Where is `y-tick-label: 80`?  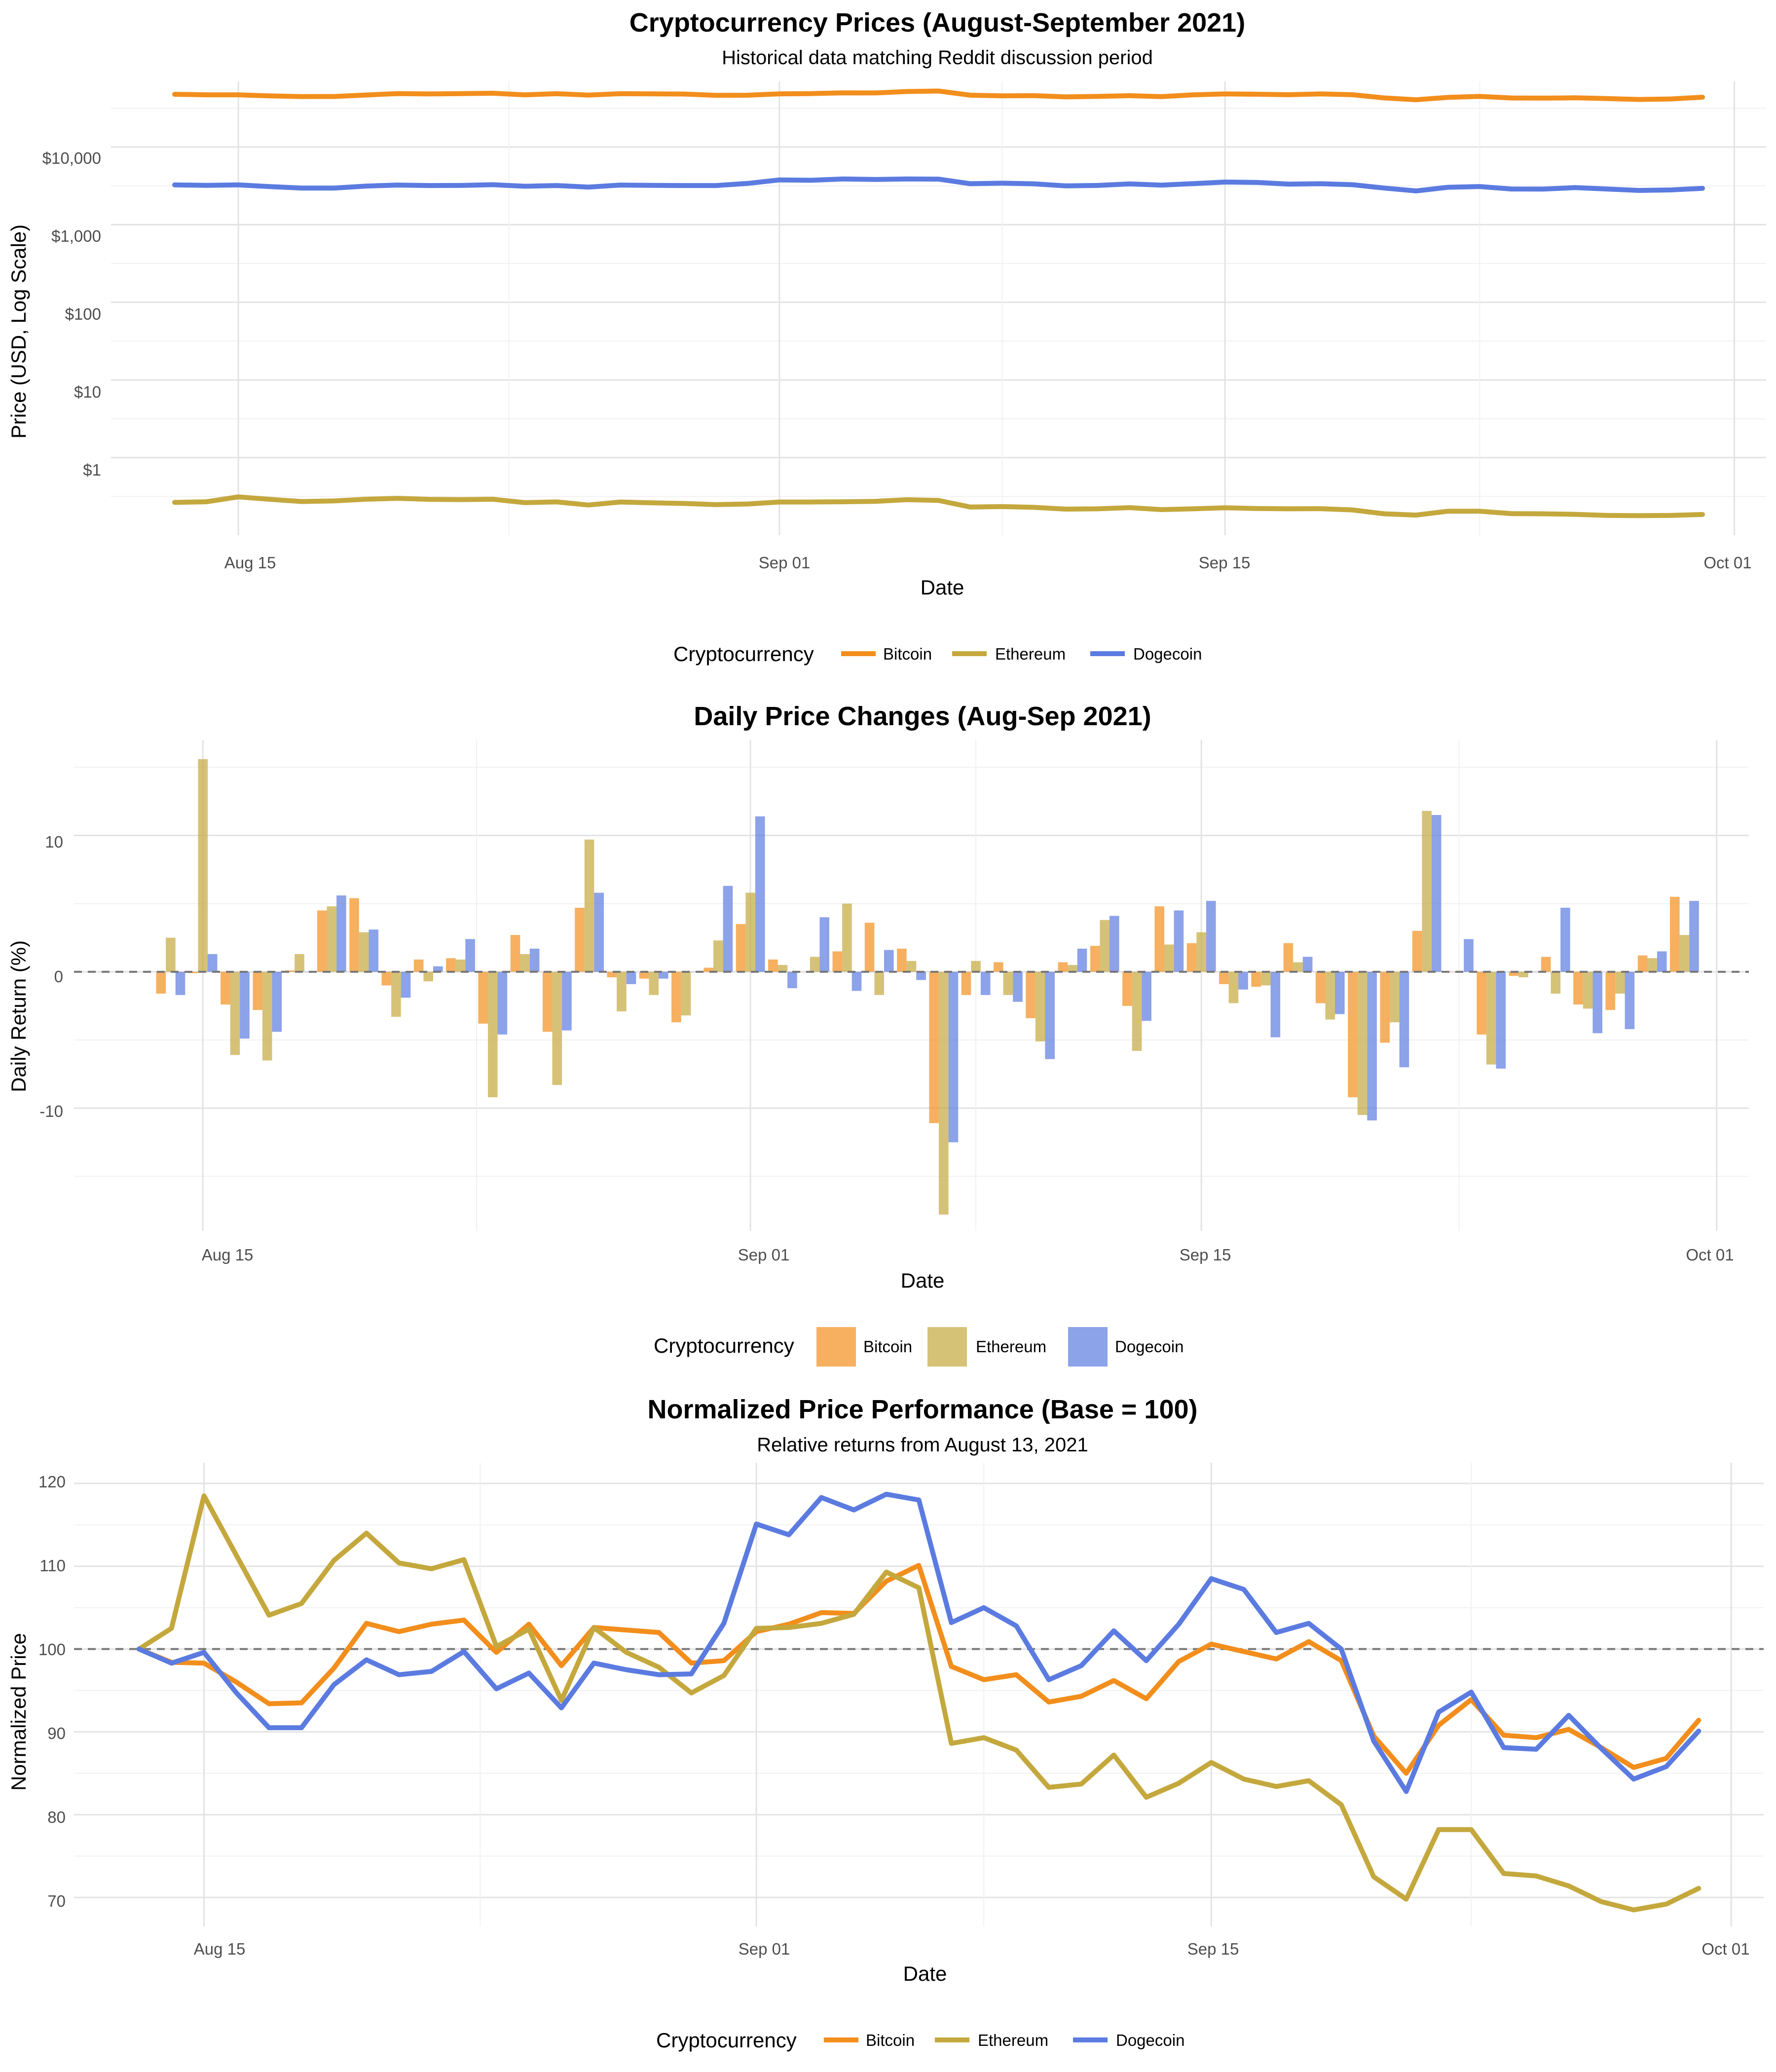
y-tick-label: 80 is located at coordinates (57, 1817).